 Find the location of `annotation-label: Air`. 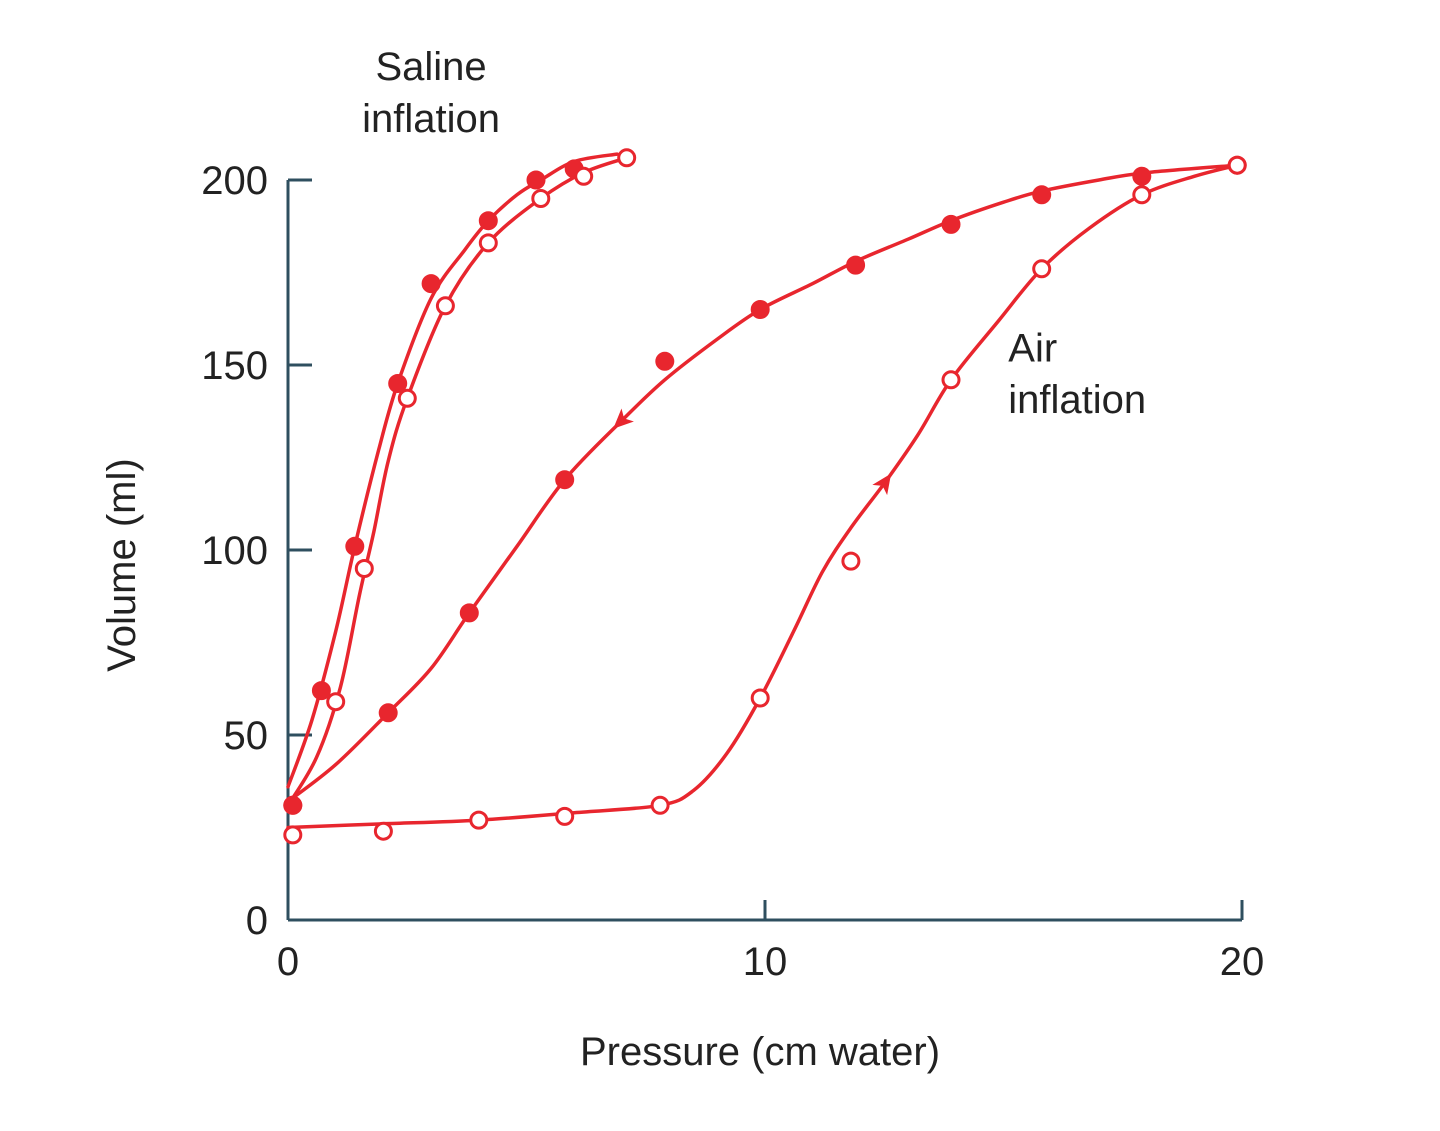

annotation-label: Air is located at coordinates (1032, 348).